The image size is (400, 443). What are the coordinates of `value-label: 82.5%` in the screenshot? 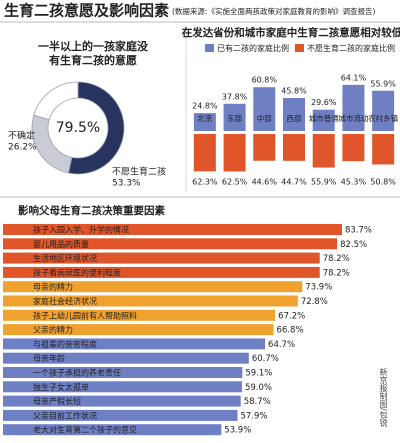 It's located at (353, 245).